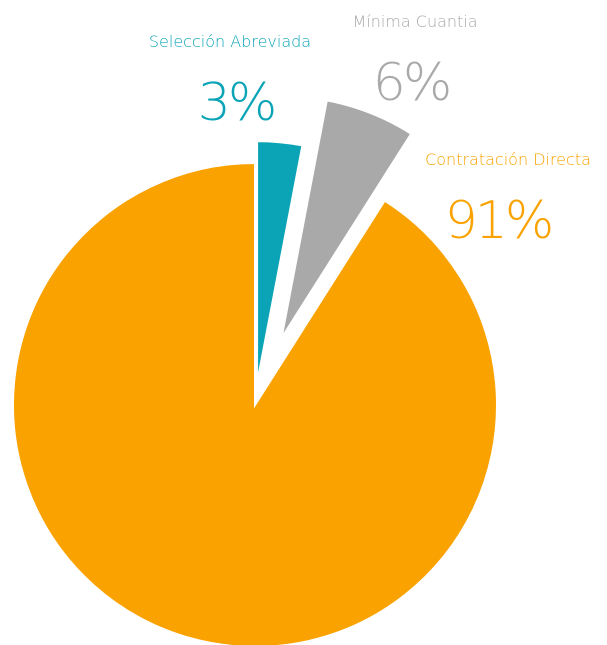  Describe the element at coordinates (508, 159) in the screenshot. I see `slice-label: Contratación Directa` at that location.